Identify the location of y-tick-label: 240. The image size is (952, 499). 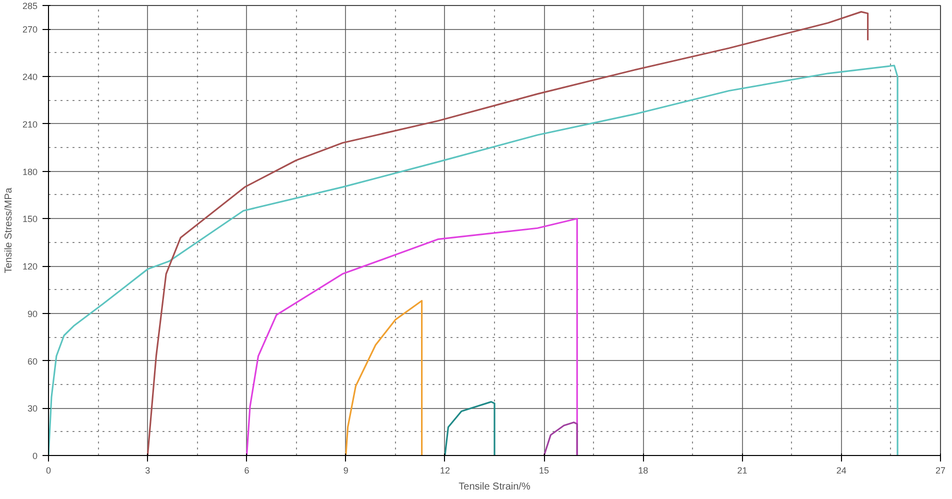
(30, 77).